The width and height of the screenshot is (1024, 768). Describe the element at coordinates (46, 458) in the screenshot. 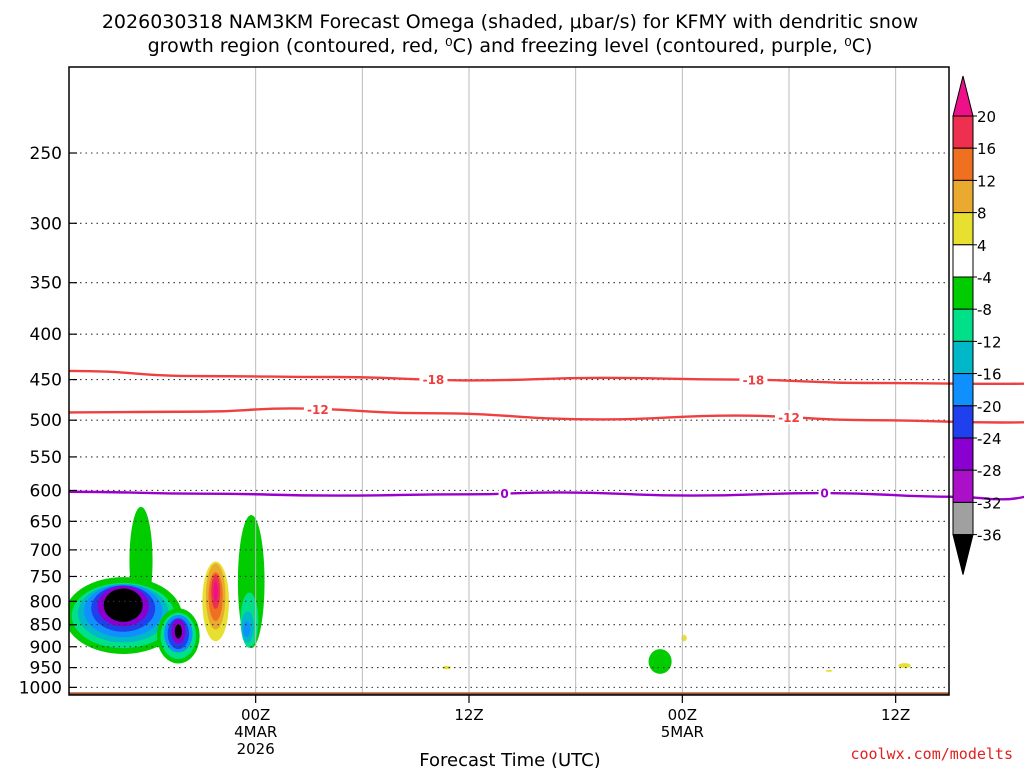

I see `ytick-label-550: 550` at that location.